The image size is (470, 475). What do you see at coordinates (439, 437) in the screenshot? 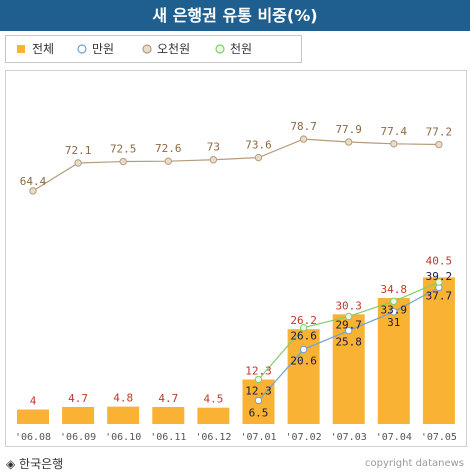
I see `x-tick-label: '07.05` at bounding box center [439, 437].